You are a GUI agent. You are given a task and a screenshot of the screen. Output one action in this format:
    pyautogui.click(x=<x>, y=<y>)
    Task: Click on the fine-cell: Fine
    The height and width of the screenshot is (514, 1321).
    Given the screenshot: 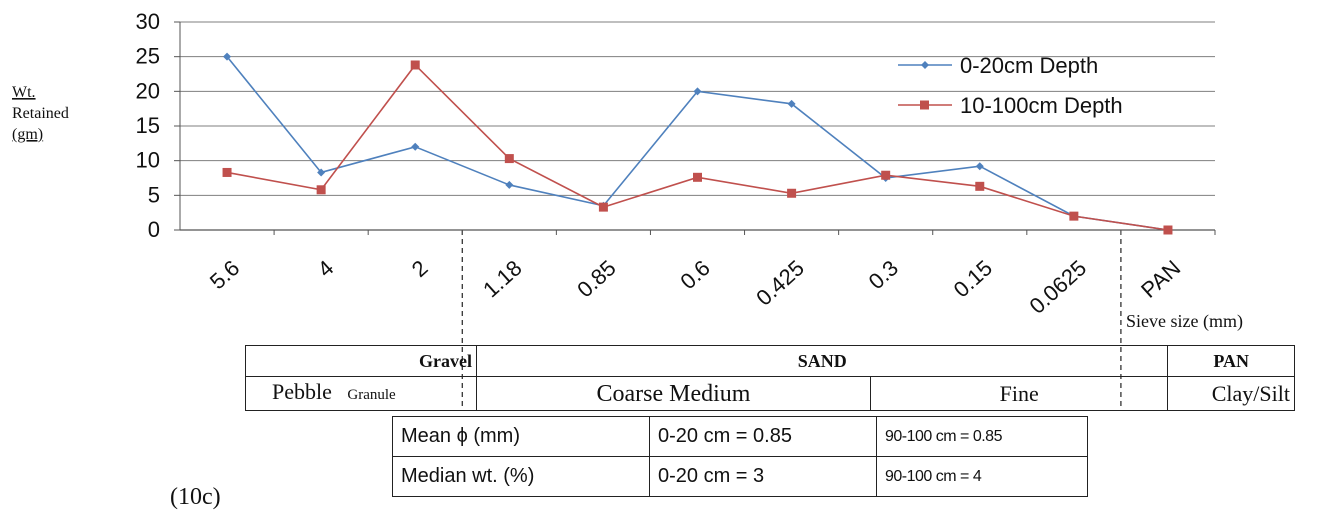 What is the action you would take?
    pyautogui.click(x=1019, y=393)
    